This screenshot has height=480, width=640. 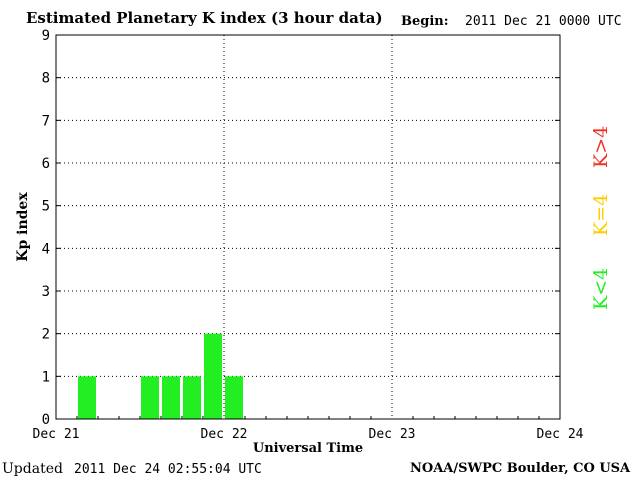 What do you see at coordinates (308, 434) in the screenshot?
I see `x-tick-labels: Dec 21 Dec 22 Dec 23 Dec 24` at bounding box center [308, 434].